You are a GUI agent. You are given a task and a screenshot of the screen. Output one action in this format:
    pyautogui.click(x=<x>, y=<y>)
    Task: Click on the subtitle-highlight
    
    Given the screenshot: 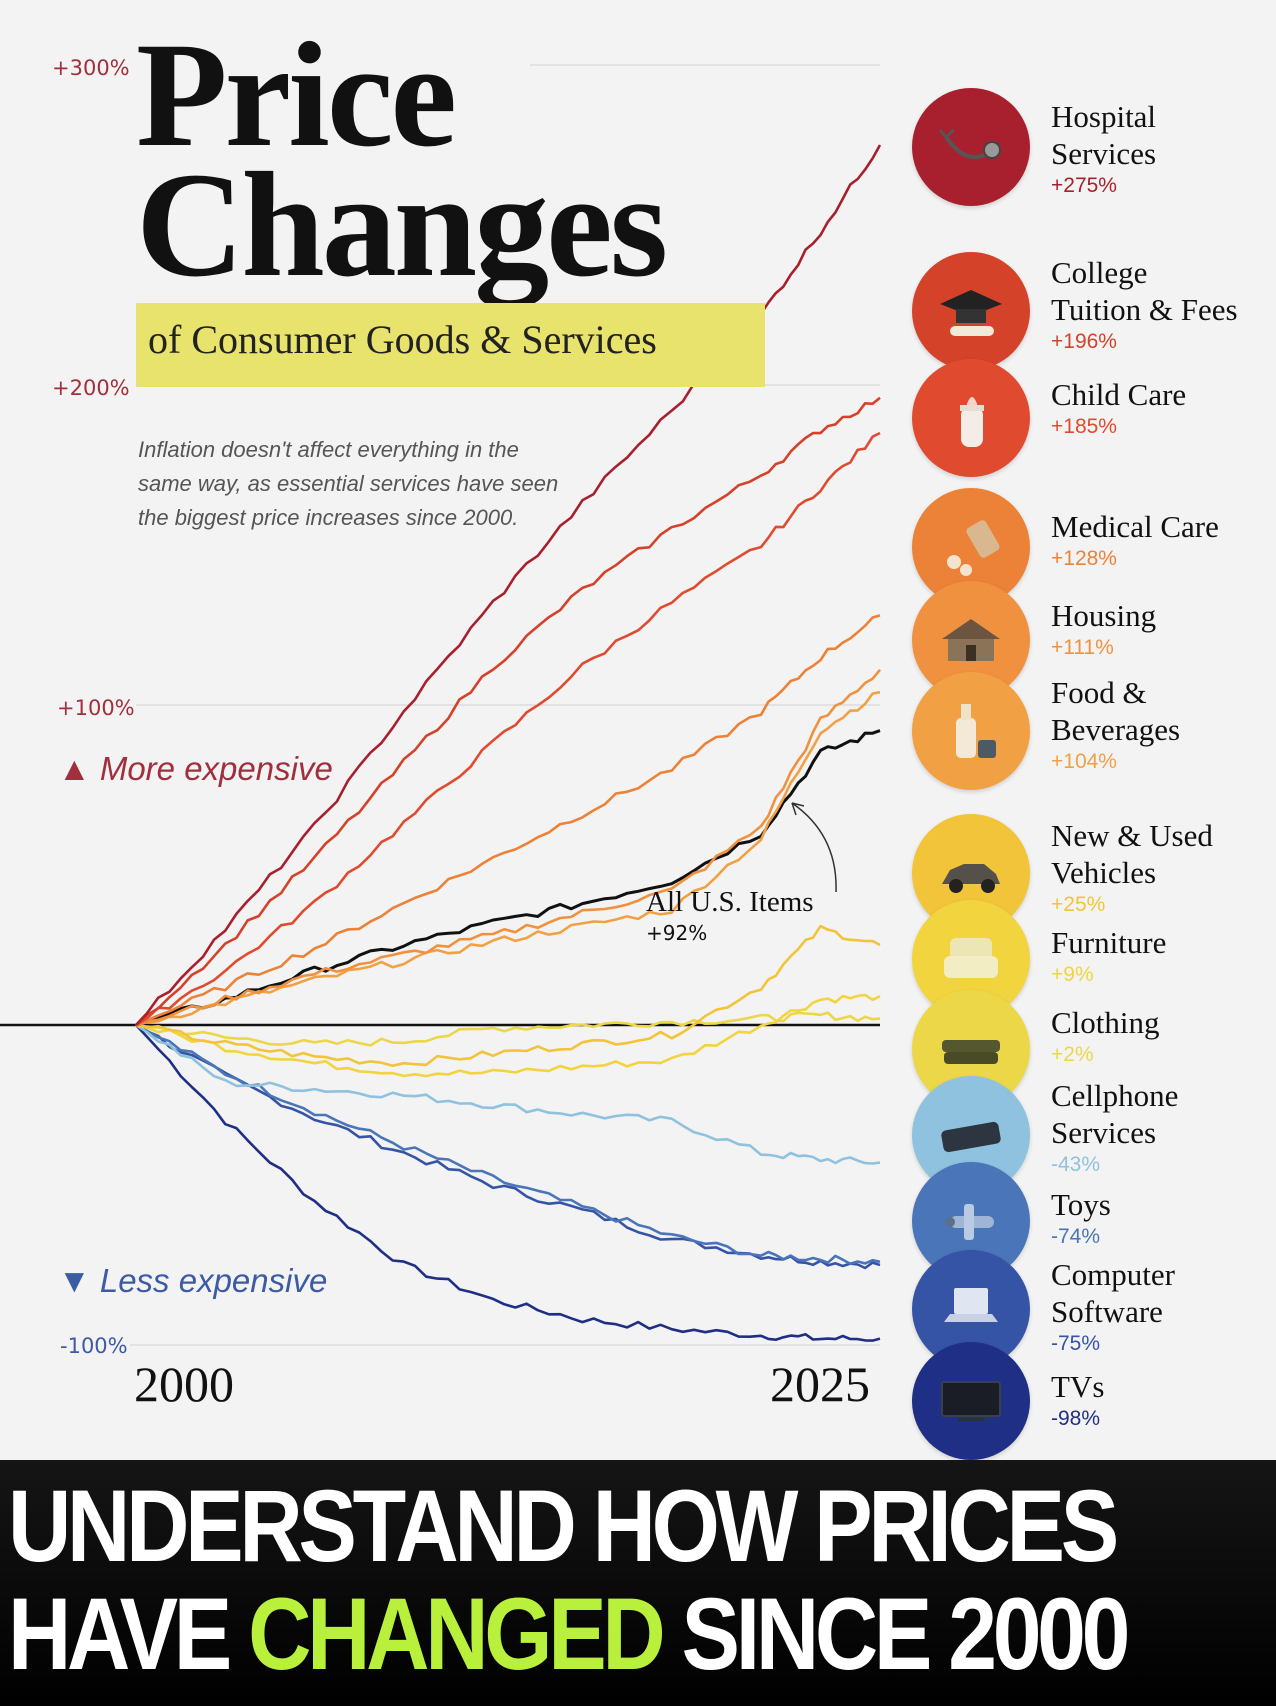 What is the action you would take?
    pyautogui.click(x=450, y=345)
    